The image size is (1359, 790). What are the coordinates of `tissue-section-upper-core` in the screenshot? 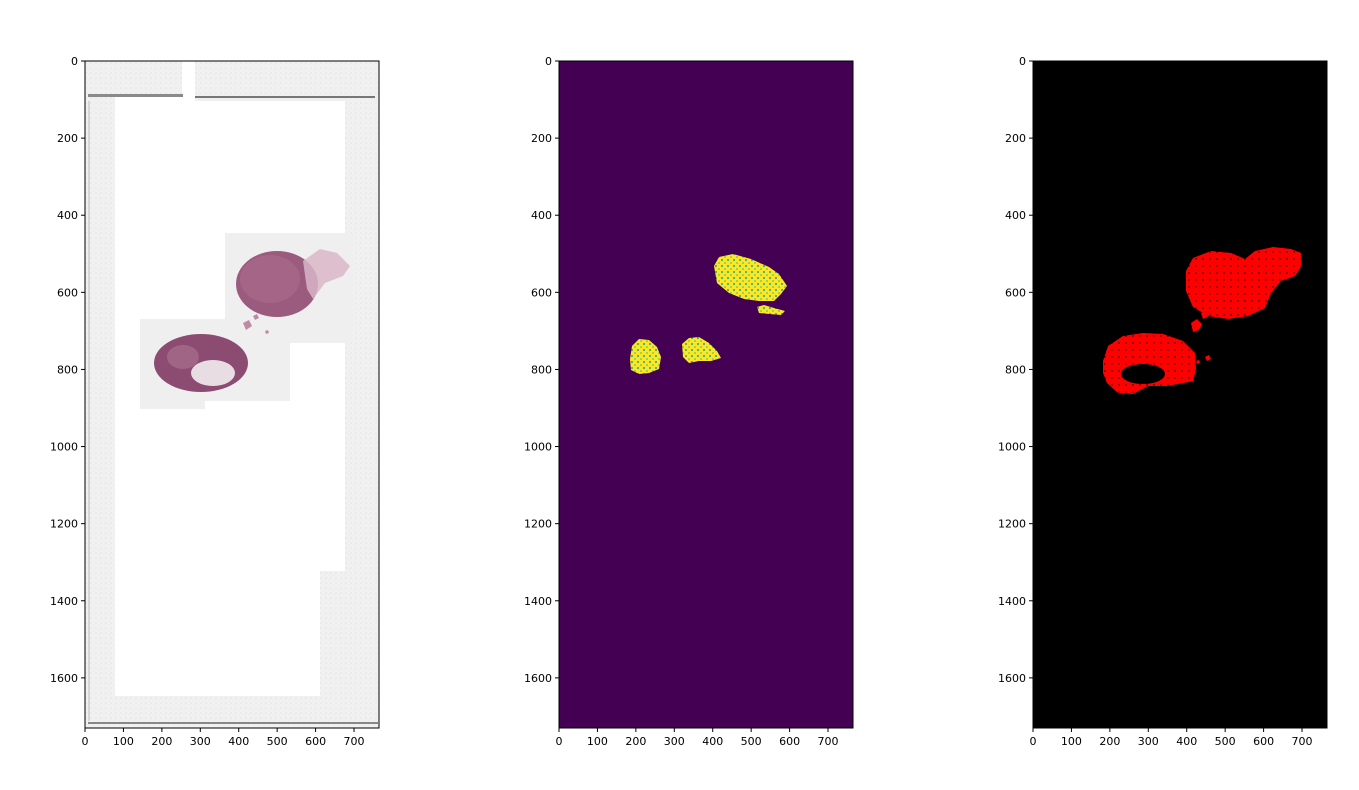 It's located at (270, 279).